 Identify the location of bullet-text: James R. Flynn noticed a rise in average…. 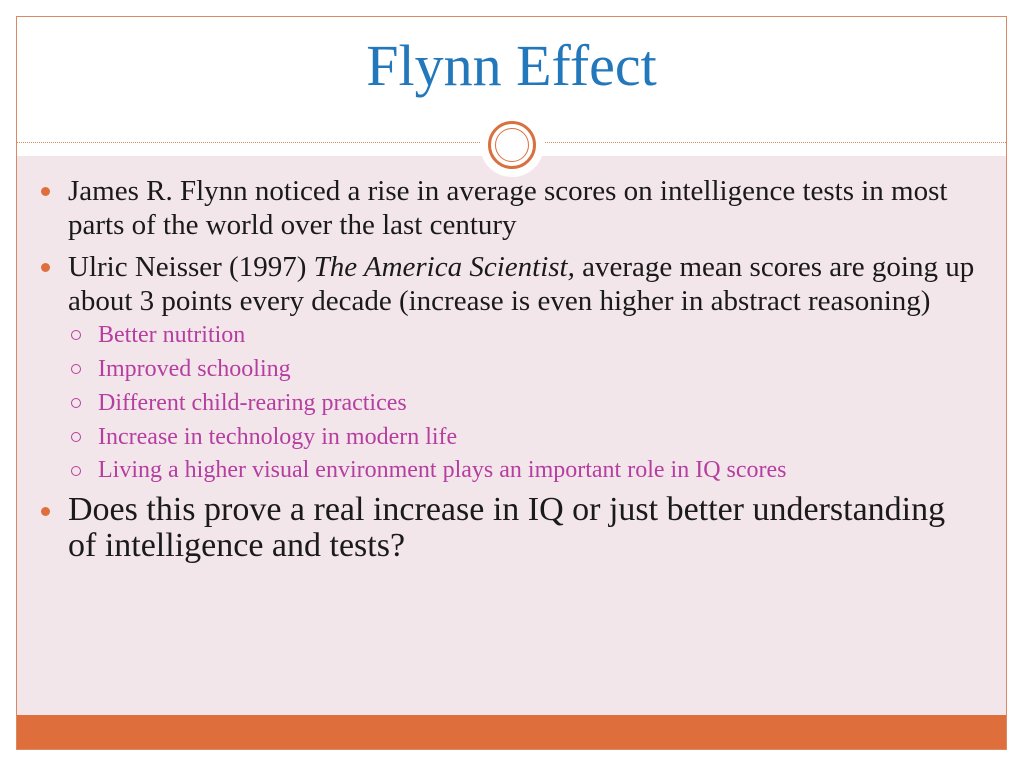
(508, 208).